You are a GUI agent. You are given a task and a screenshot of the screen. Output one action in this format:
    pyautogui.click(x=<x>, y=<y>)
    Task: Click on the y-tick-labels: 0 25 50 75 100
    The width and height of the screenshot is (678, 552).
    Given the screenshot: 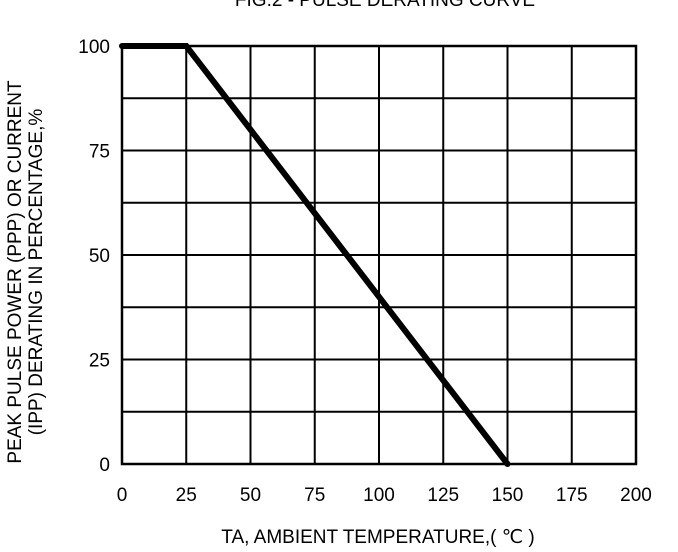 What is the action you would take?
    pyautogui.click(x=94, y=256)
    